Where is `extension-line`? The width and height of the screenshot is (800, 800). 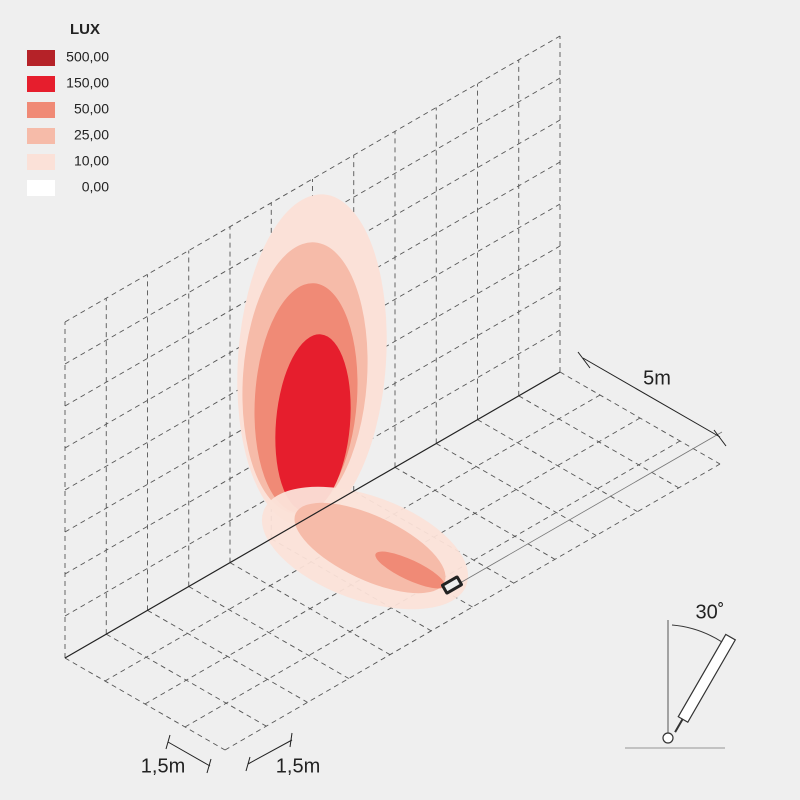 extension-line is located at coordinates (591, 507).